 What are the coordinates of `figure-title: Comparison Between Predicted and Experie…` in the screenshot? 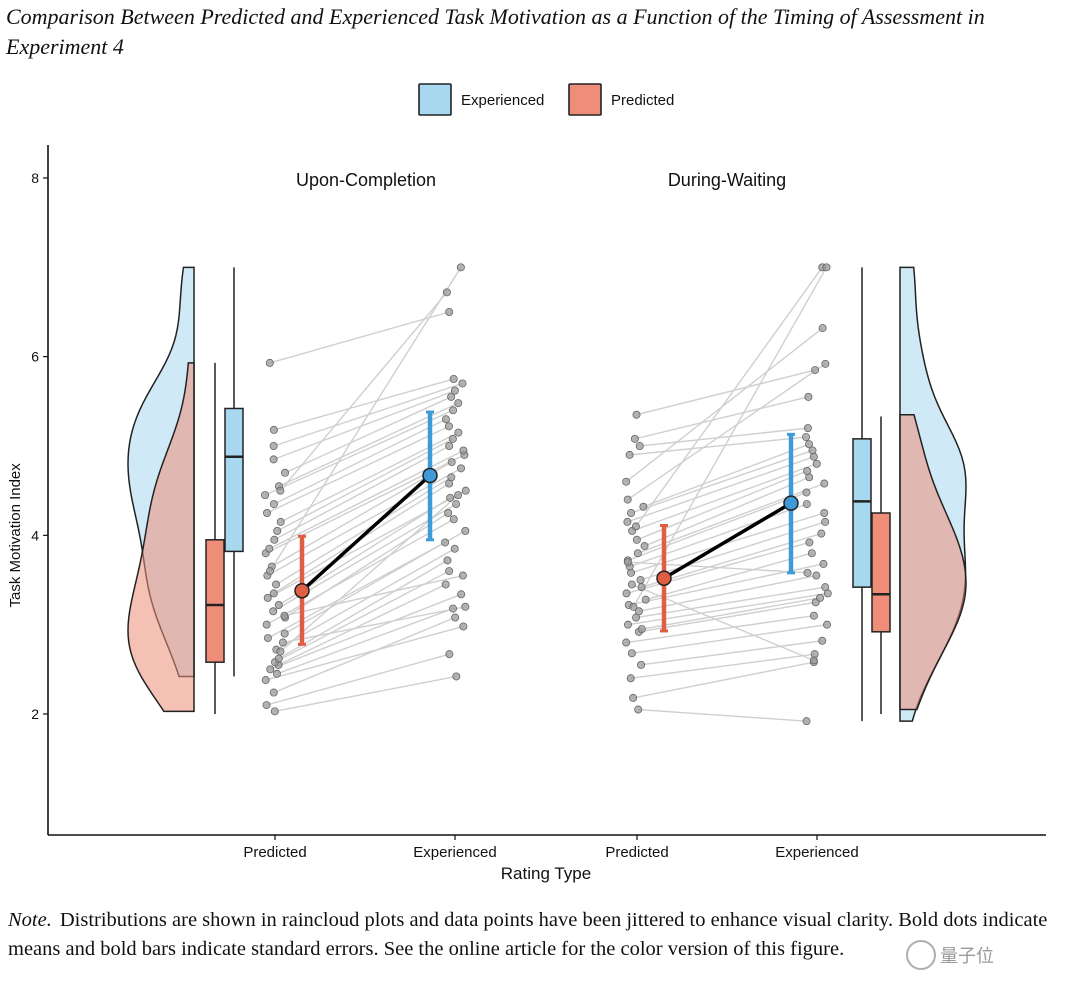 It's located at (495, 31).